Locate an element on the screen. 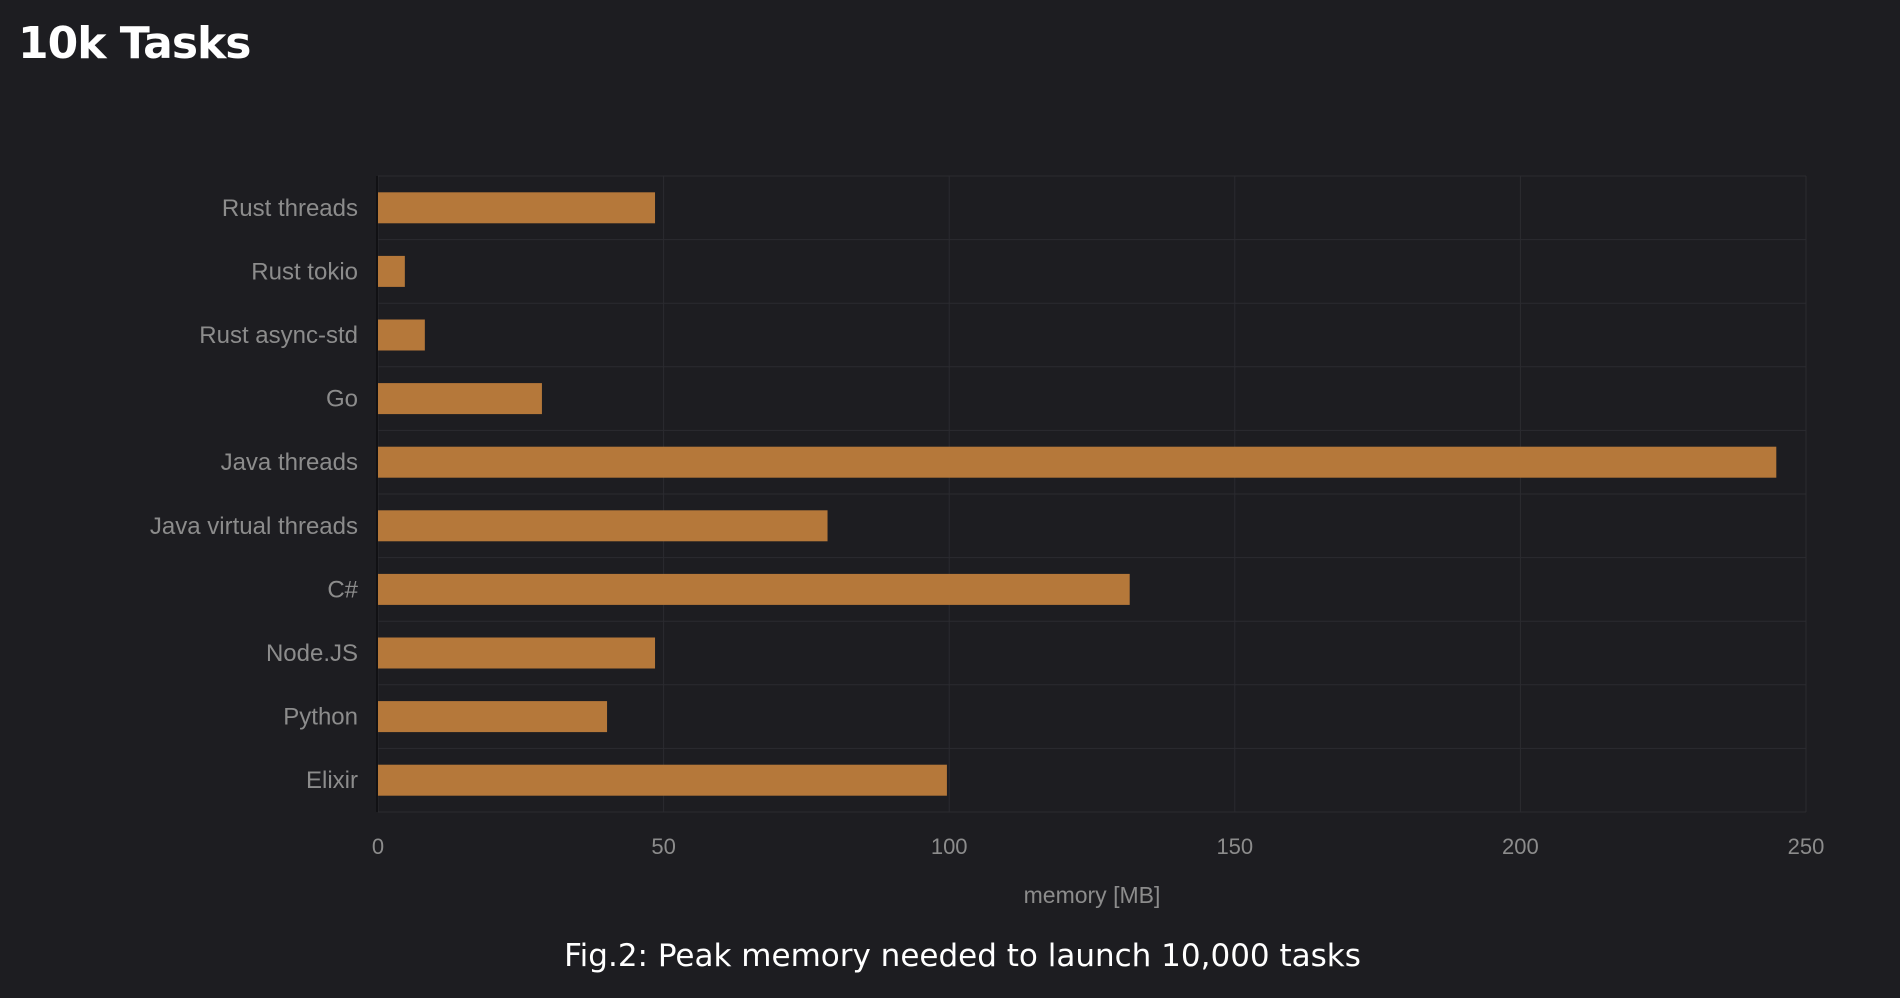 Image resolution: width=1900 pixels, height=998 pixels. category-label: Rust threads is located at coordinates (290, 208).